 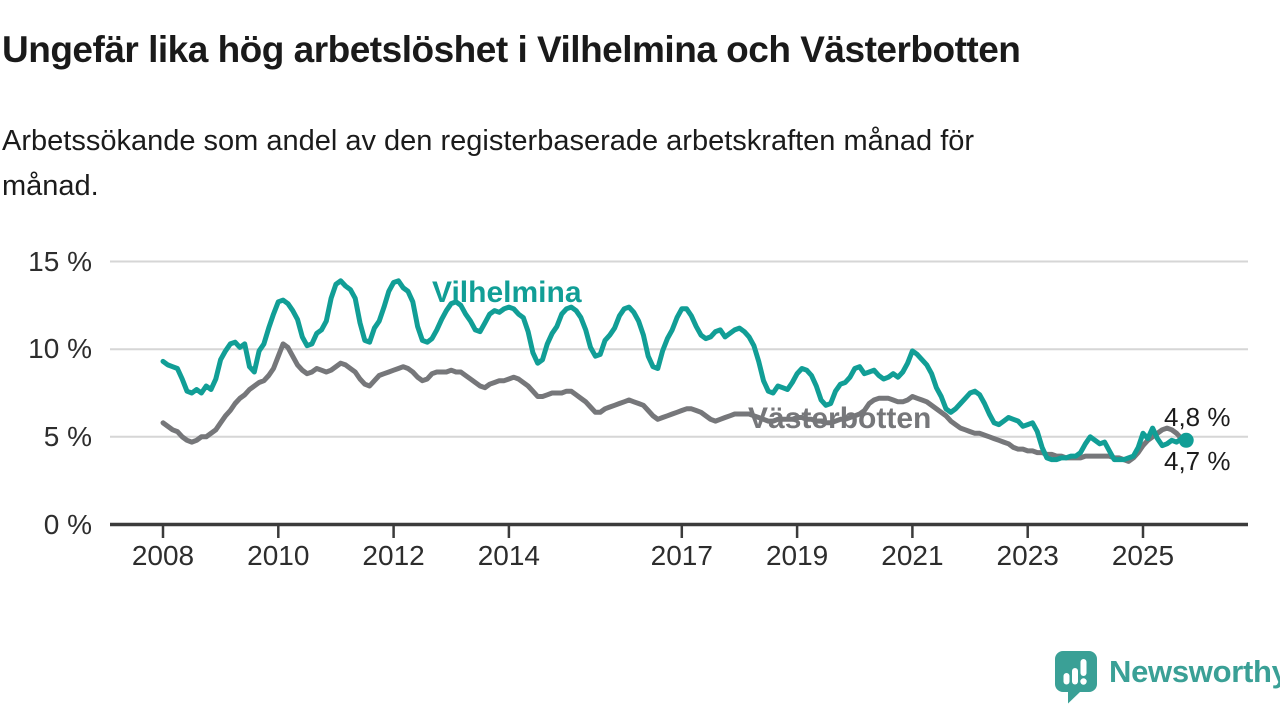 I want to click on y-axis-tick-label: 15 %, so click(x=60, y=261).